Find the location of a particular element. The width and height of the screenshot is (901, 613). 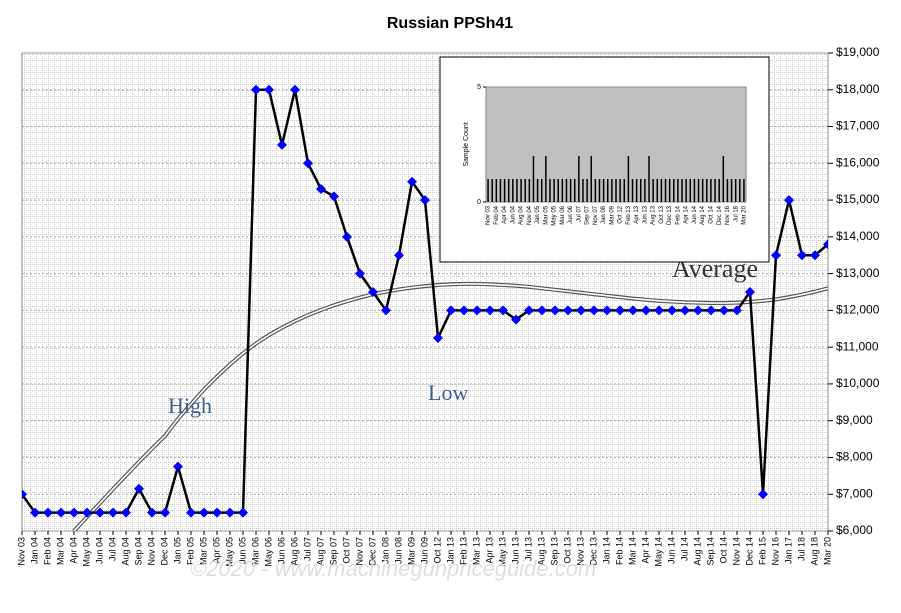

x-tick-label: Jul 18 is located at coordinates (736, 213).